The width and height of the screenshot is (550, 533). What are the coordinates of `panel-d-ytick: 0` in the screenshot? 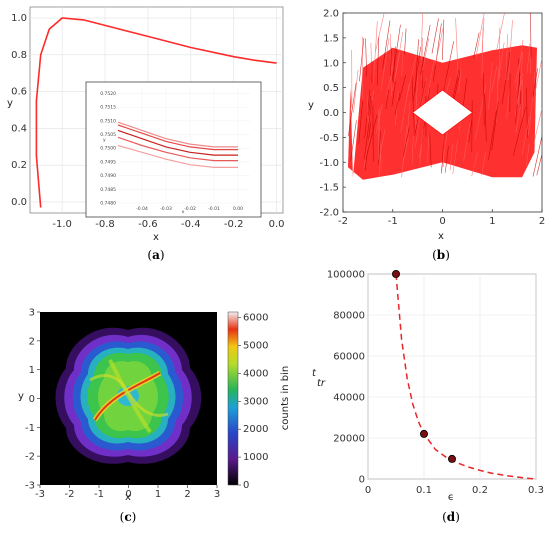 It's located at (362, 480).